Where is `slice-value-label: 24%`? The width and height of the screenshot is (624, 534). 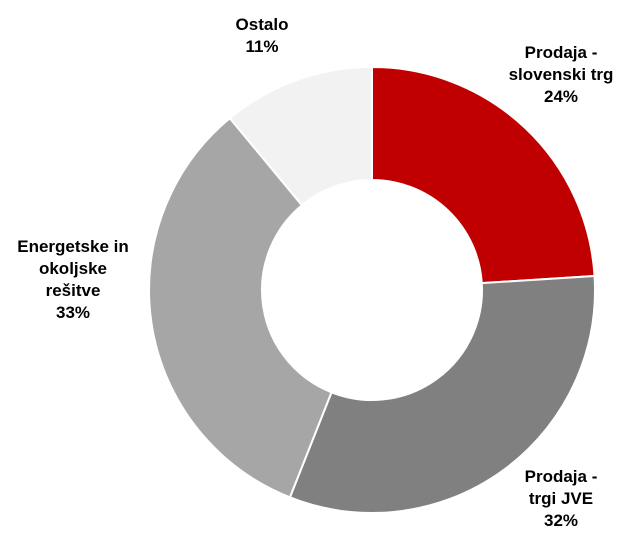 slice-value-label: 24% is located at coordinates (561, 96).